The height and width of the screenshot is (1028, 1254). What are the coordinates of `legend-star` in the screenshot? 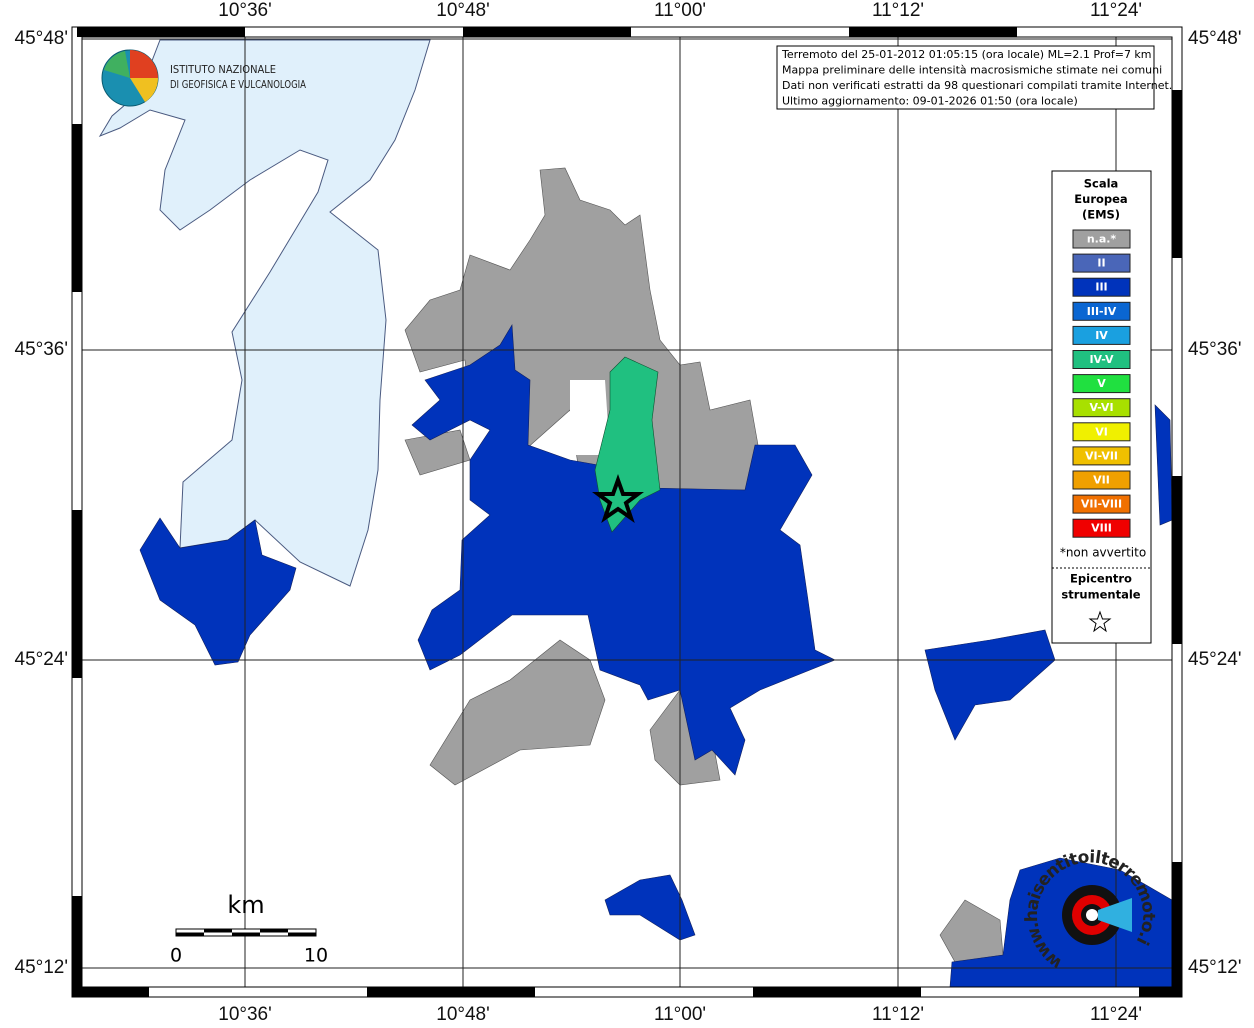 It's located at (1100, 621).